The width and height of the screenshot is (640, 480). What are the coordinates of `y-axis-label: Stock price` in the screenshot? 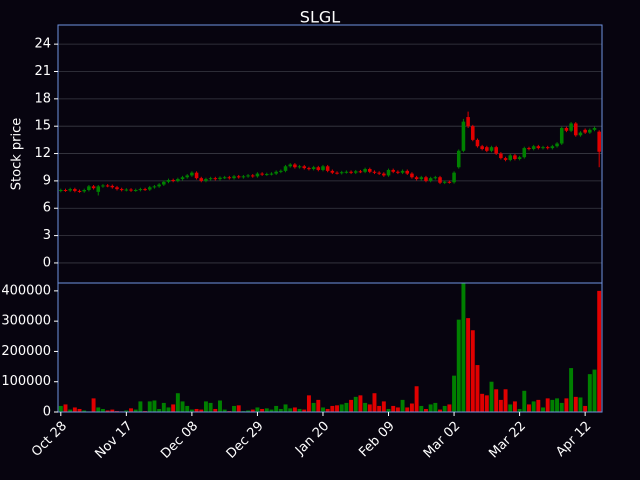 It's located at (17, 154).